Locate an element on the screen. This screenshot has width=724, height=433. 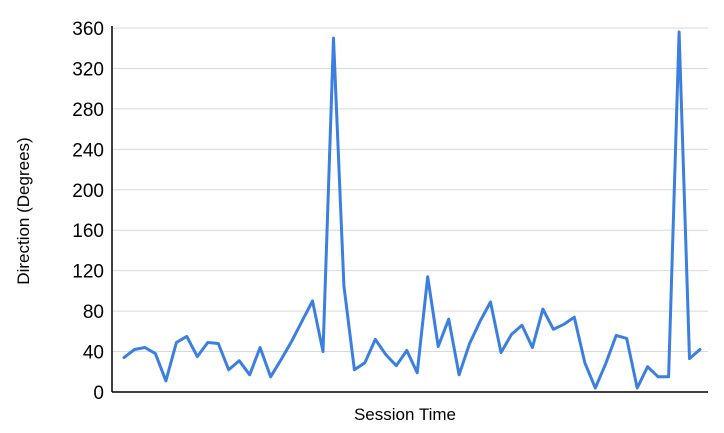
y-tick-label: 120 is located at coordinates (88, 272).